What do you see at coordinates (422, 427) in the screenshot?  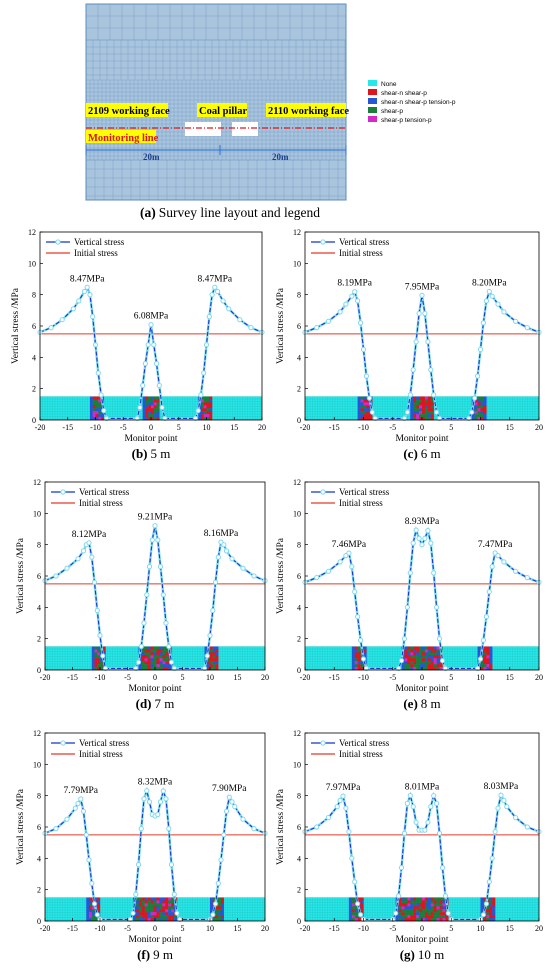 I see `x-tick-label: 0` at bounding box center [422, 427].